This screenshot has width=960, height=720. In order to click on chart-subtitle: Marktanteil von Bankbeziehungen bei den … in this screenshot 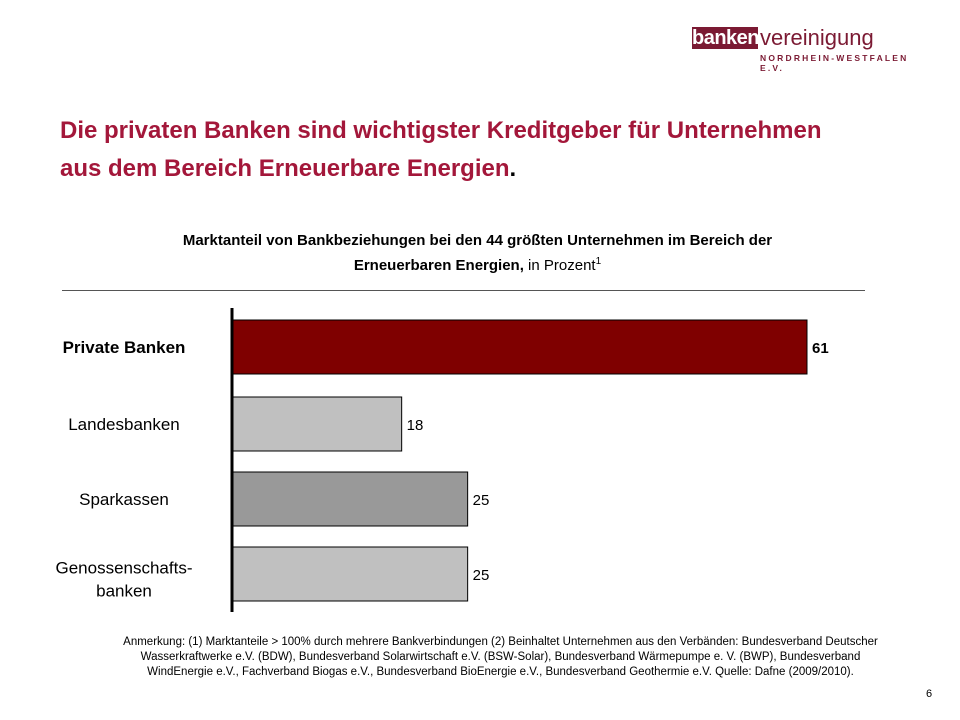, I will do `click(477, 253)`.